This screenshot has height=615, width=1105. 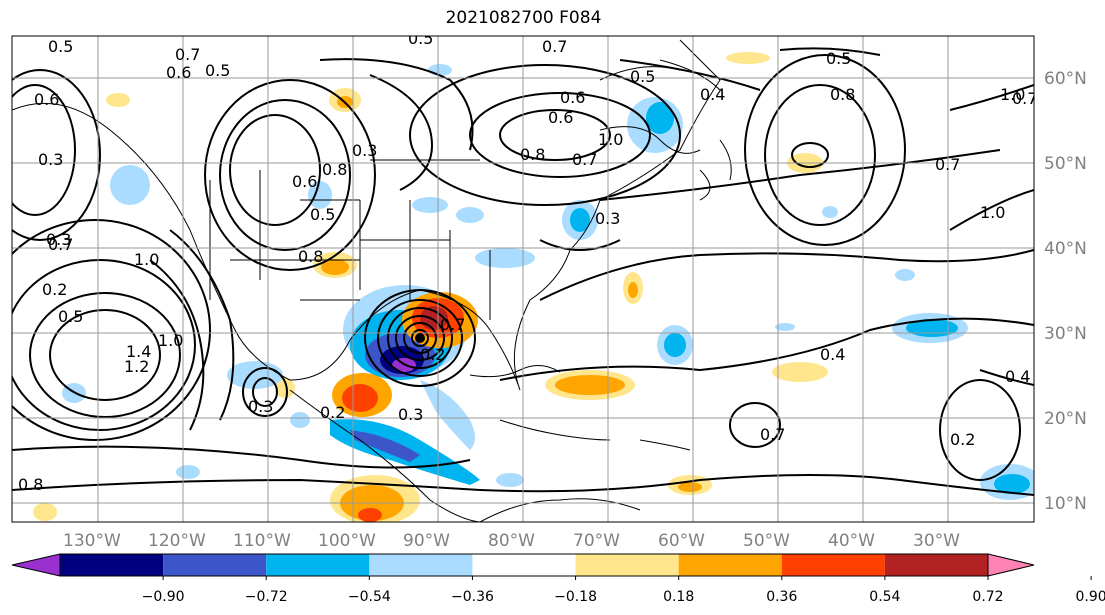 I want to click on contour-label: 1.4, so click(x=138, y=351).